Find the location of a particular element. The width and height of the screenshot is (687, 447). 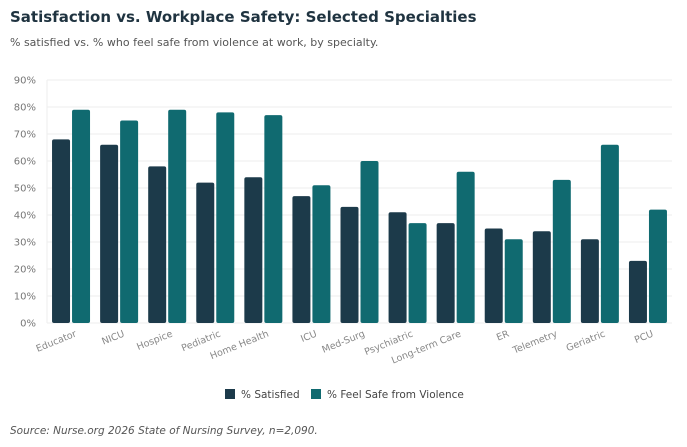

x-tick-label: Telemetry is located at coordinates (534, 342).